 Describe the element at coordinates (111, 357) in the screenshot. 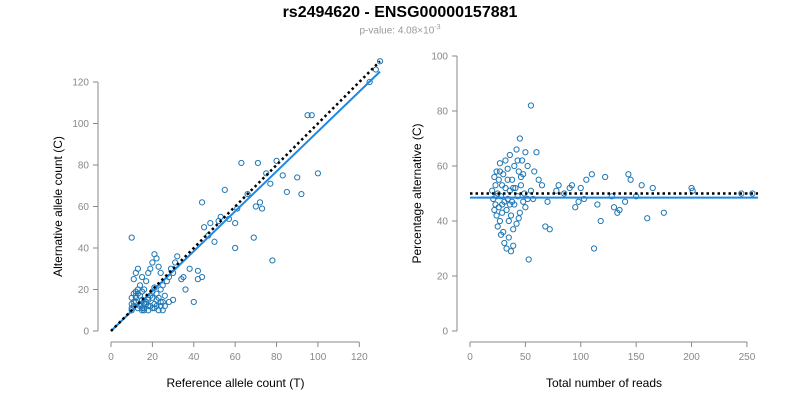

I see `x-tick-label: 0` at that location.